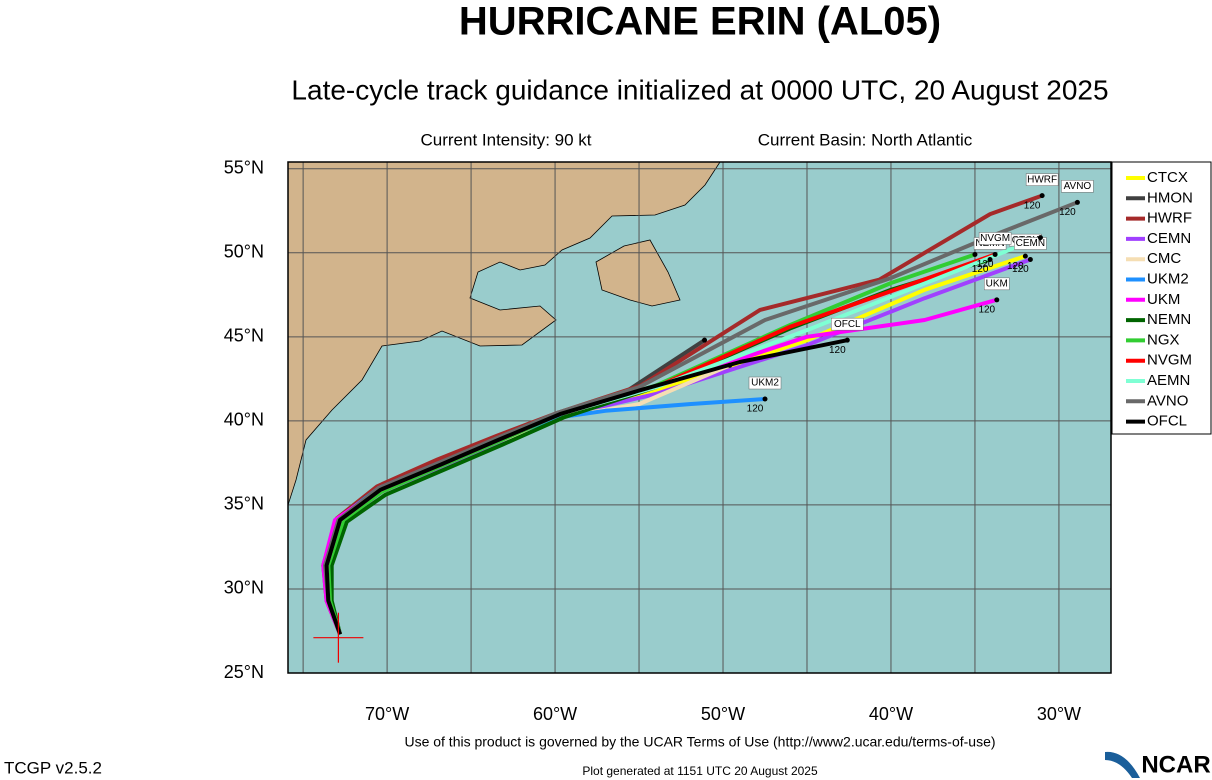 Image resolution: width=1212 pixels, height=780 pixels. Describe the element at coordinates (244, 672) in the screenshot. I see `y-tick-label: 25°N` at that location.